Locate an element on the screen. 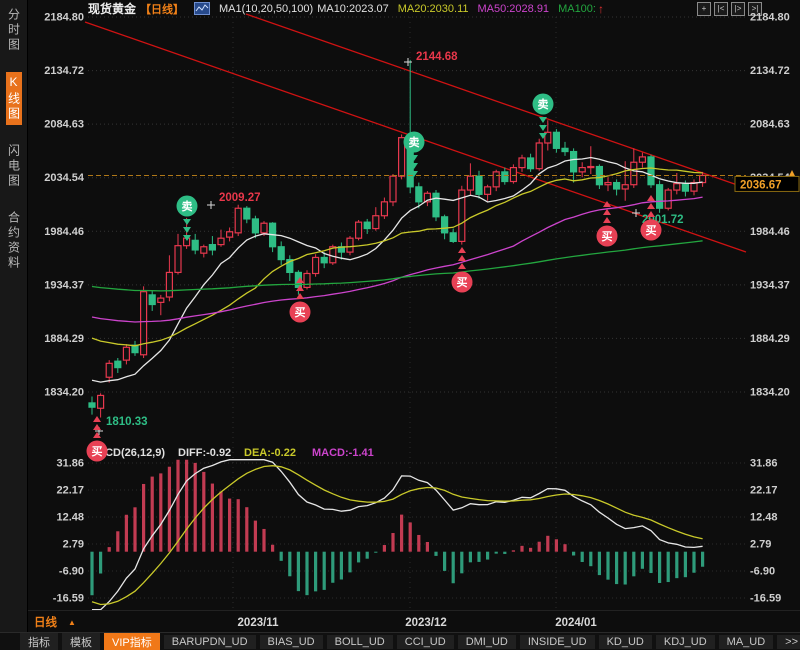 The height and width of the screenshot is (650, 800). sidebar-tab-0: 分时图 is located at coordinates (13, 30).